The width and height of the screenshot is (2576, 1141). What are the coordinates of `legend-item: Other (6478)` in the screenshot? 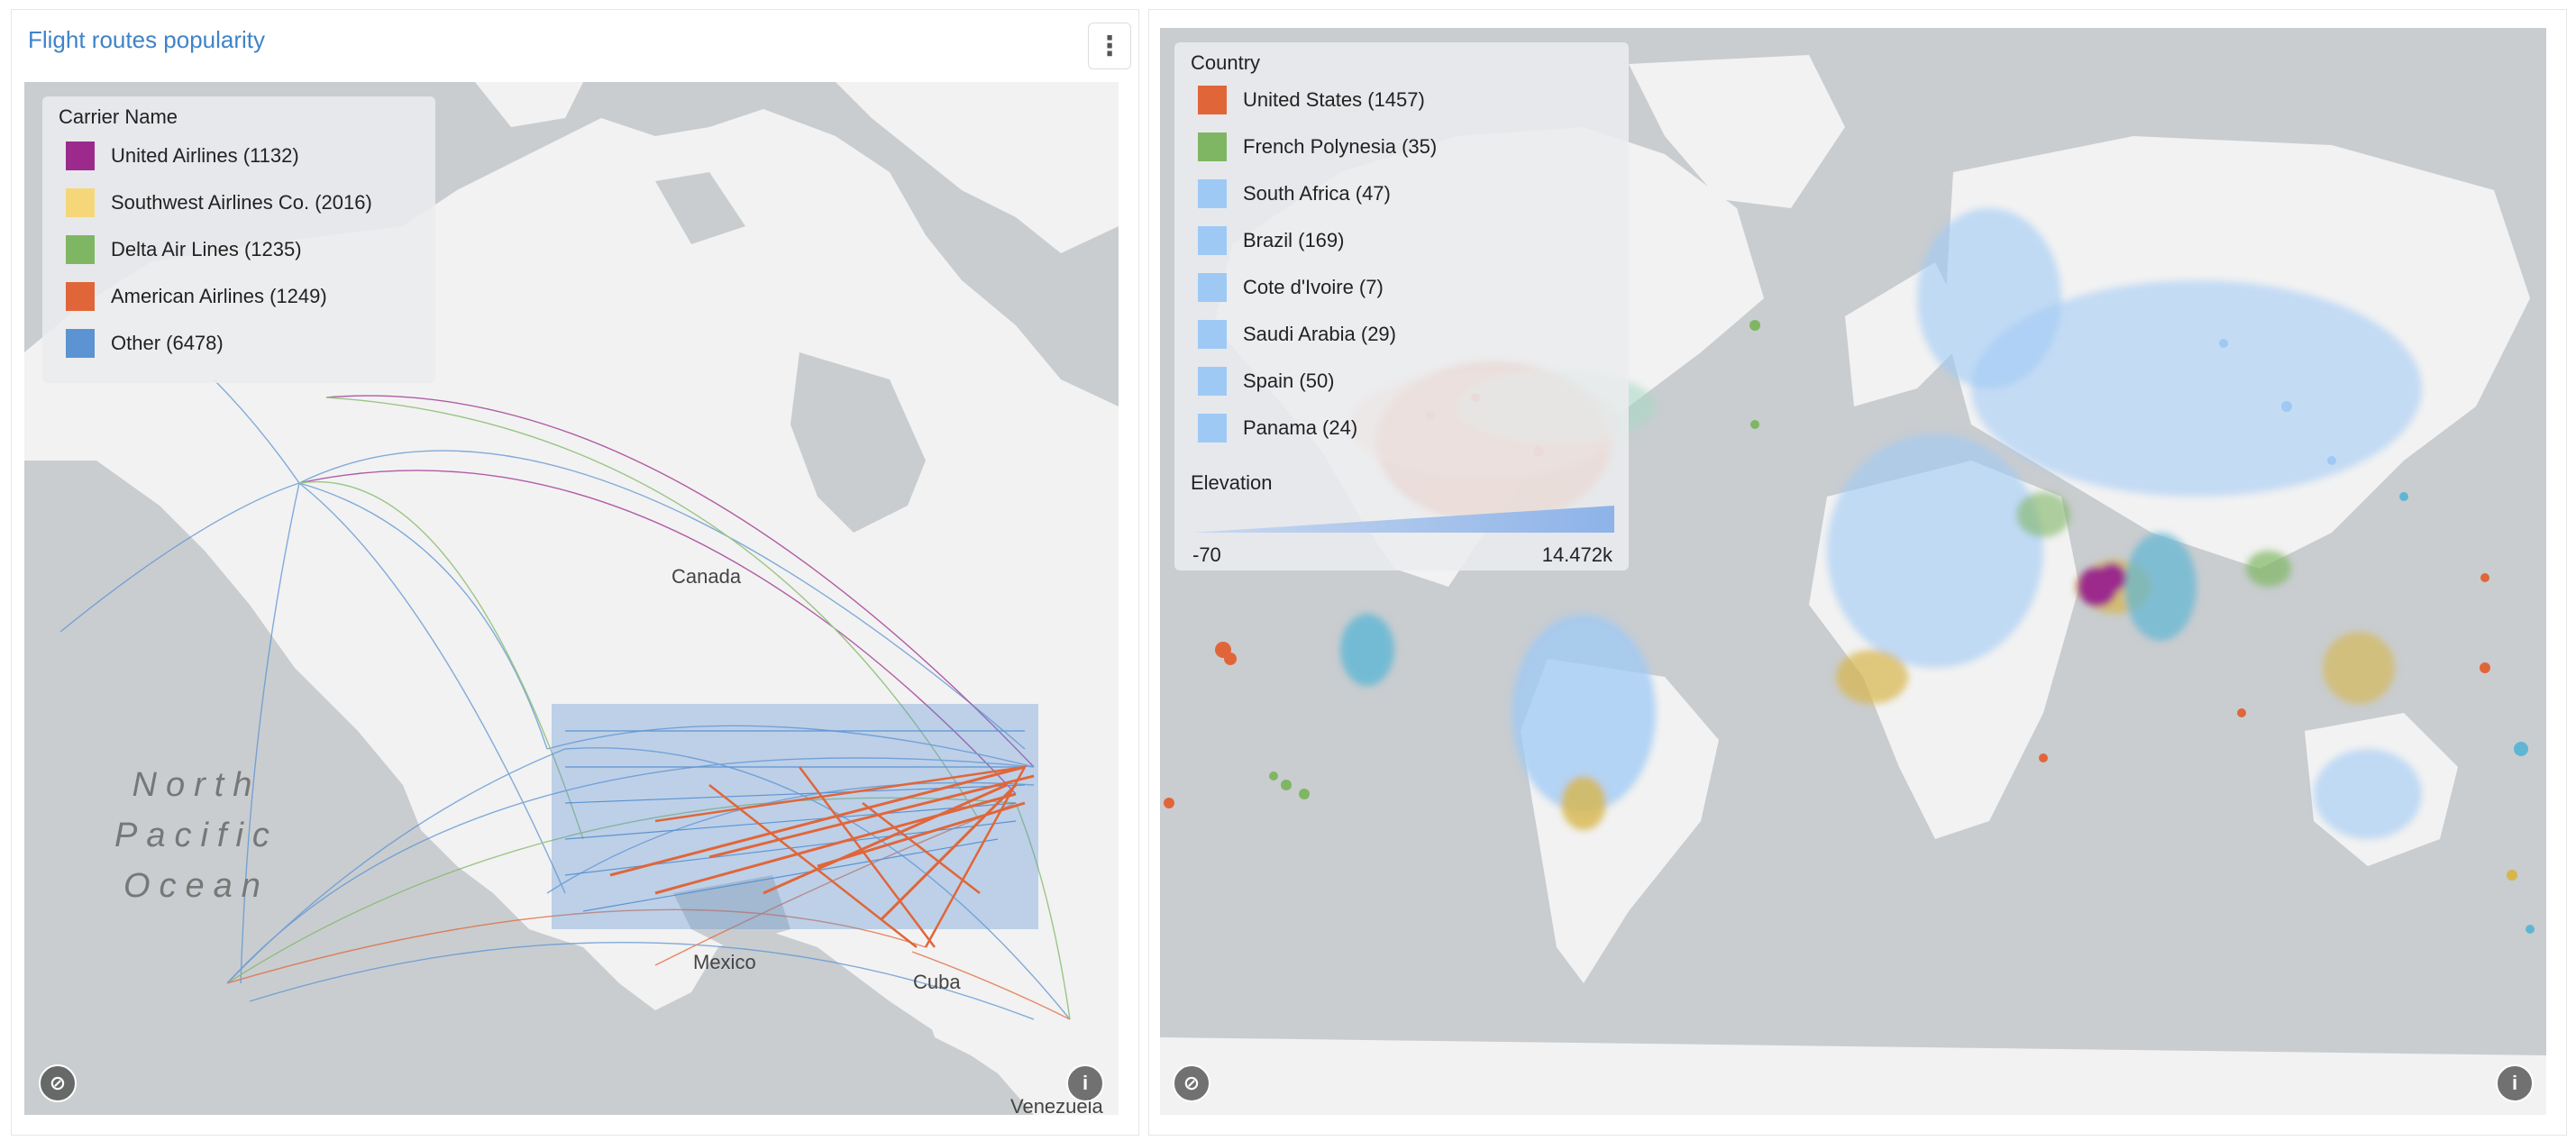 It's located at (145, 344).